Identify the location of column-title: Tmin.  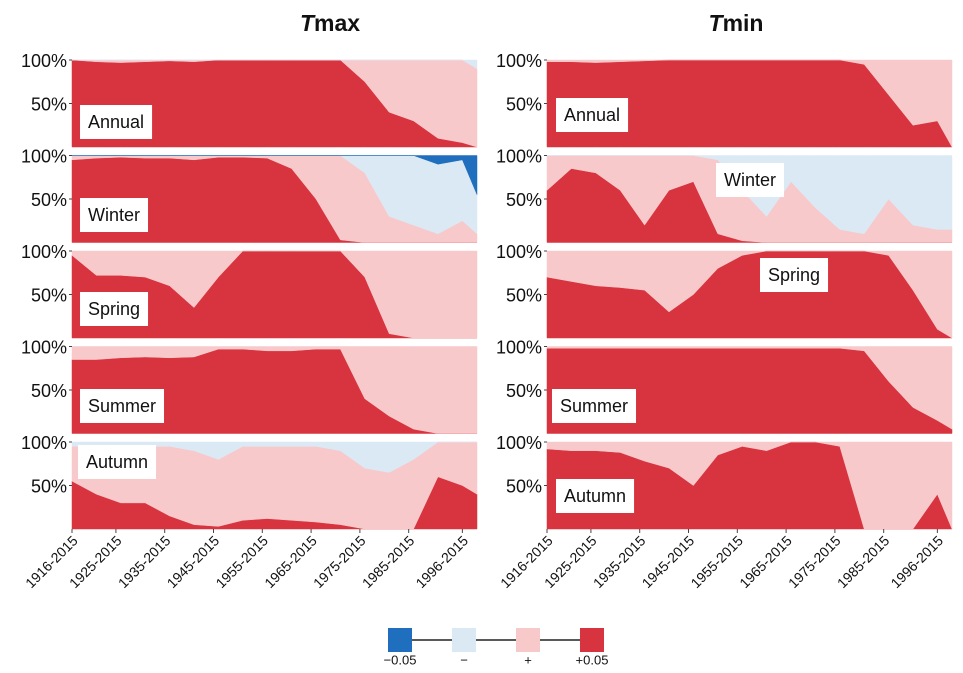
(736, 23).